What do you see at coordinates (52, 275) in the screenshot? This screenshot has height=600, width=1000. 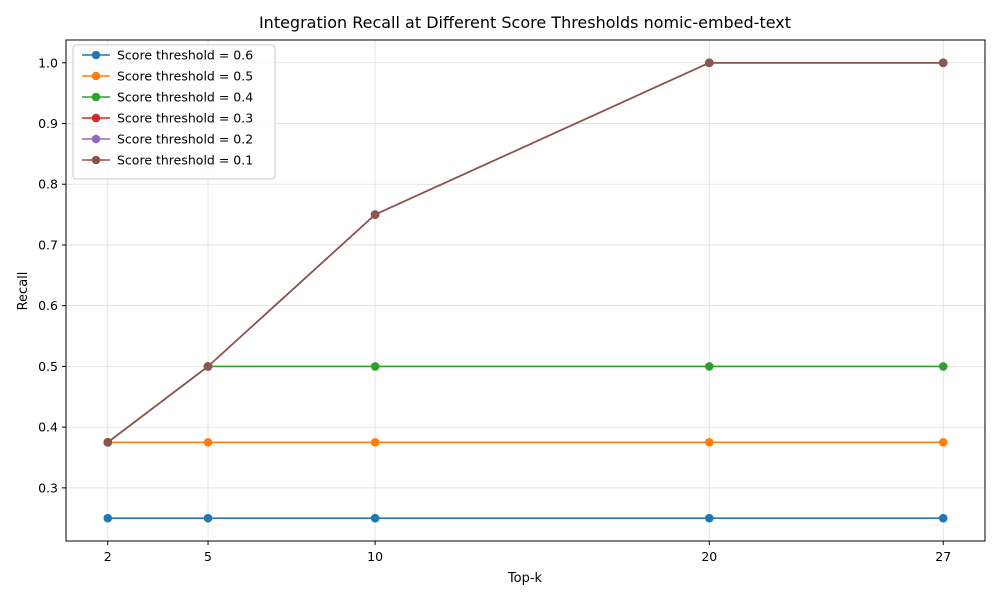 I see `y-axis: 0.3 0.4 0.5 0.6 0.7 0.8 0.9 1.0` at bounding box center [52, 275].